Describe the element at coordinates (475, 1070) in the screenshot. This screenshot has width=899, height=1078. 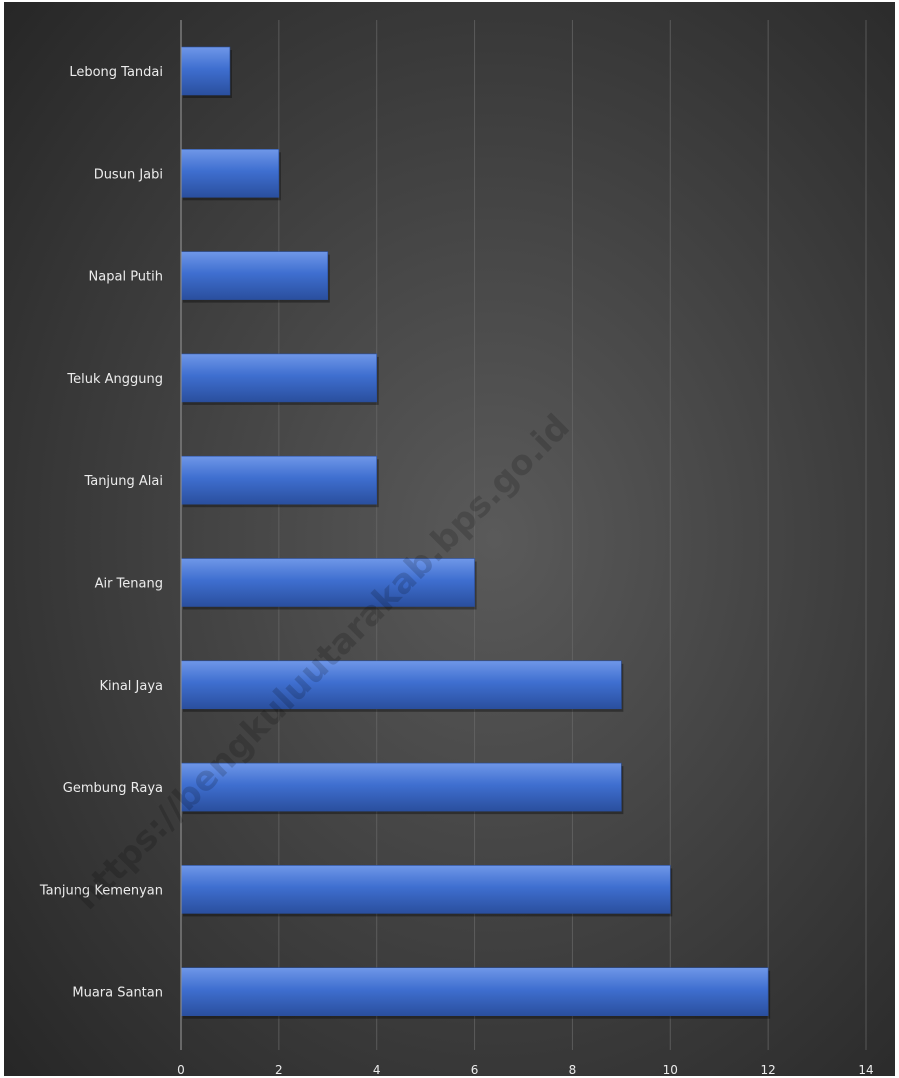
I see `x-tick-label: 6` at that location.